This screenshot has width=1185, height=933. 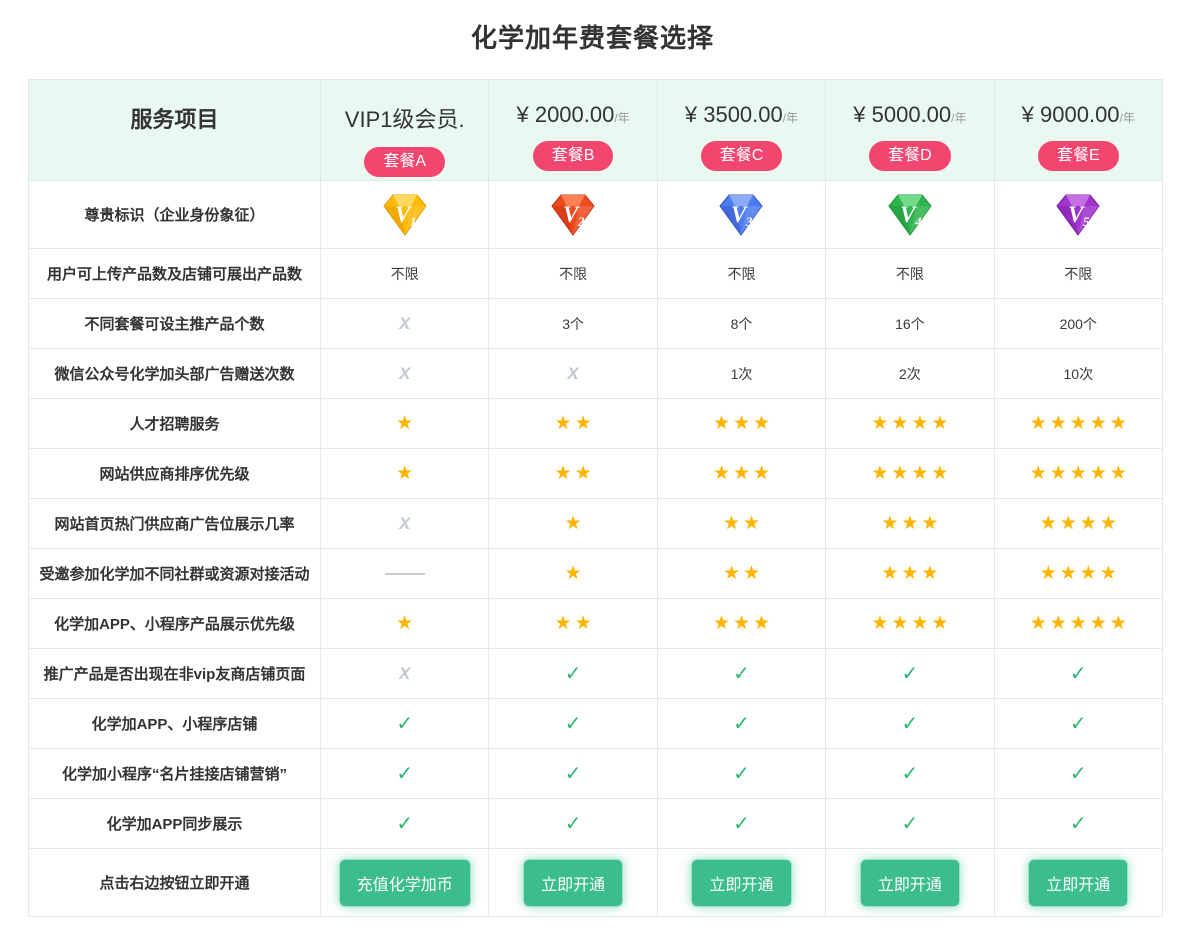 I want to click on star-rating: ★★★★★, so click(x=1079, y=623).